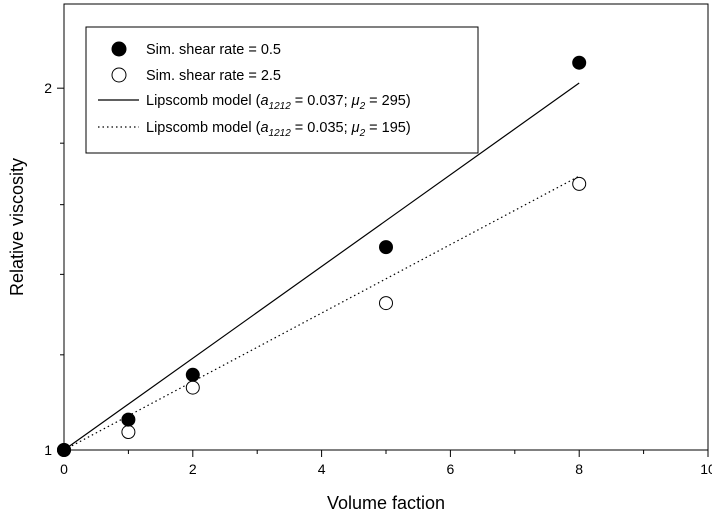 The width and height of the screenshot is (712, 521). Describe the element at coordinates (451, 469) in the screenshot. I see `x-tick-label: 6` at that location.